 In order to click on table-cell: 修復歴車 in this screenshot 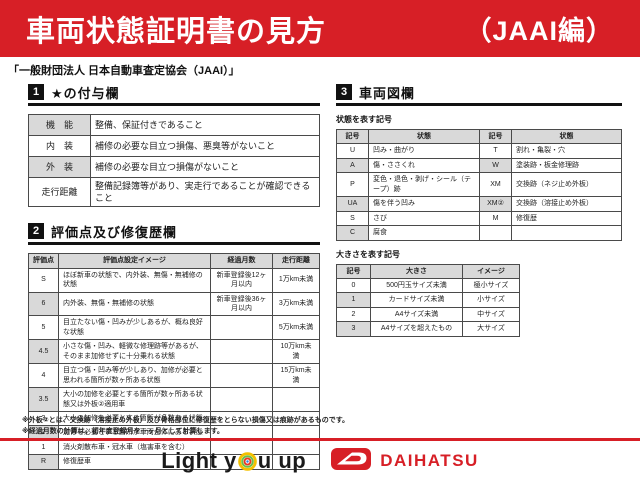, I will do `click(134, 462)`.